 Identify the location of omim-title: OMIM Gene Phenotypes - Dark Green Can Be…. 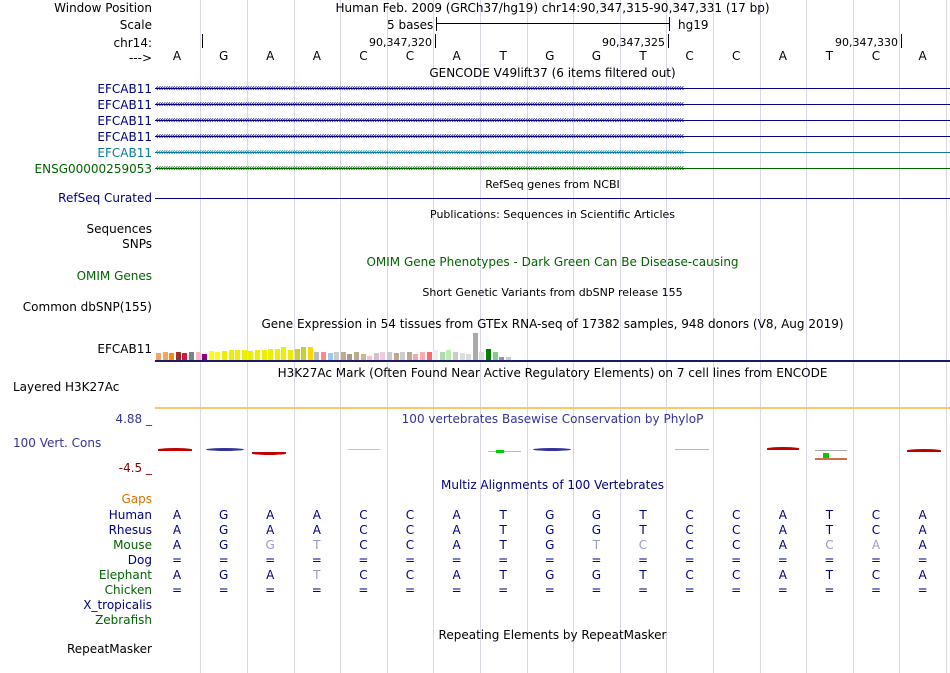
(552, 262).